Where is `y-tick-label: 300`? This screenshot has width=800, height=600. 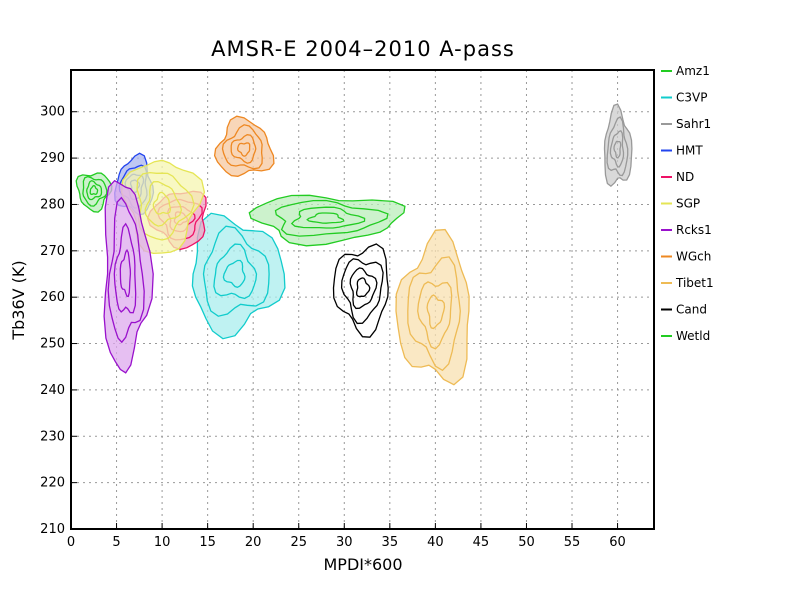
y-tick-label: 300 is located at coordinates (52, 112).